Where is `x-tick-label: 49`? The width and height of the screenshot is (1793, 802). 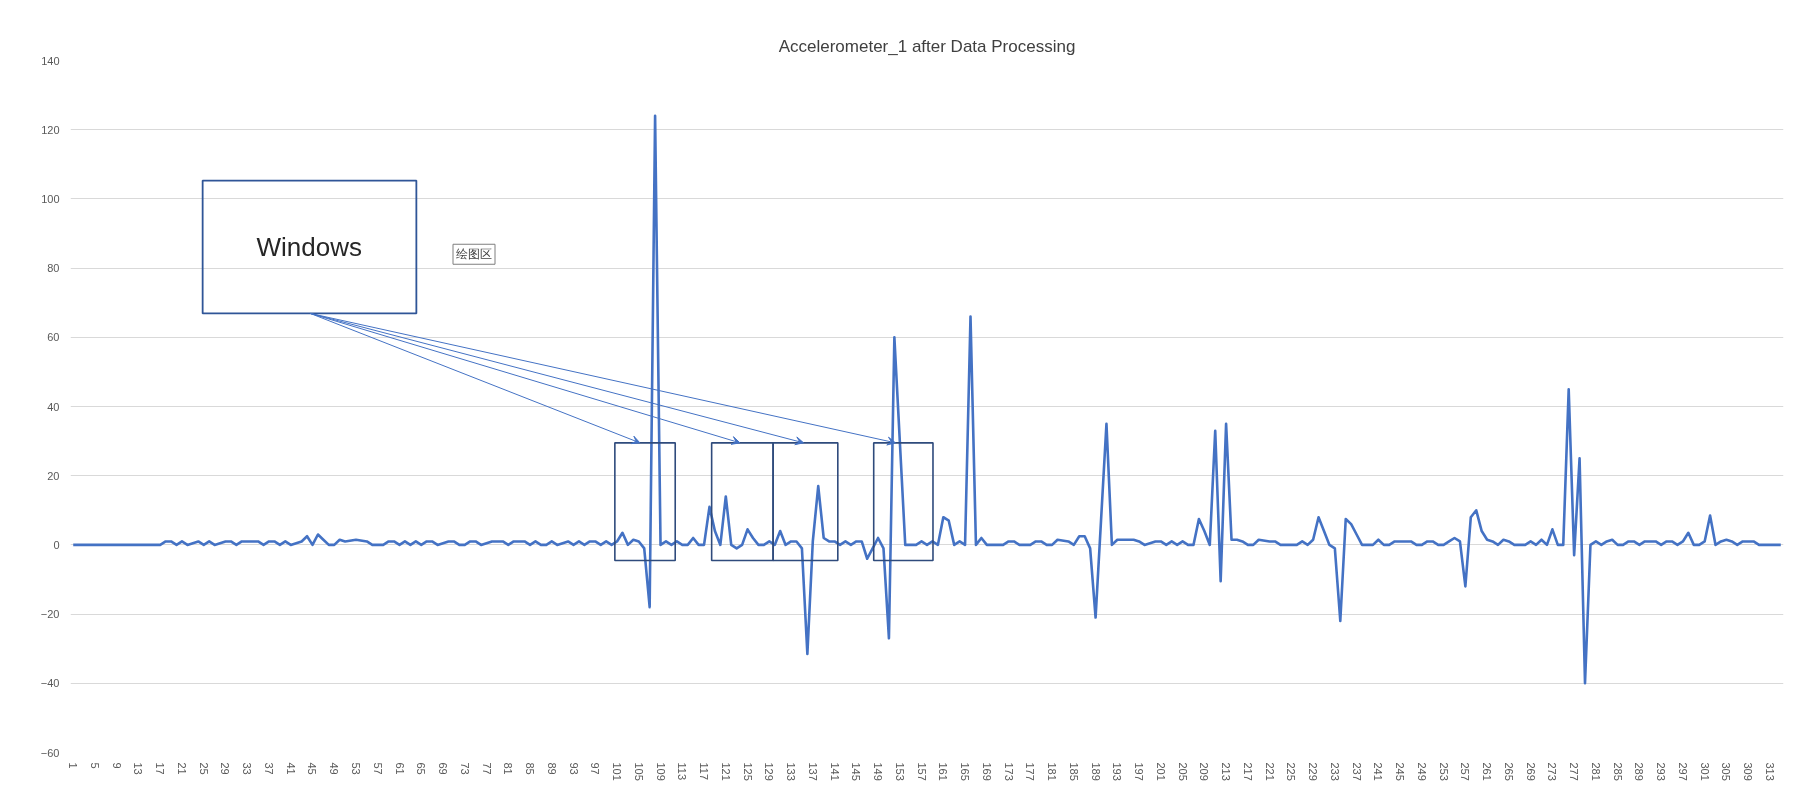 x-tick-label: 49 is located at coordinates (334, 768).